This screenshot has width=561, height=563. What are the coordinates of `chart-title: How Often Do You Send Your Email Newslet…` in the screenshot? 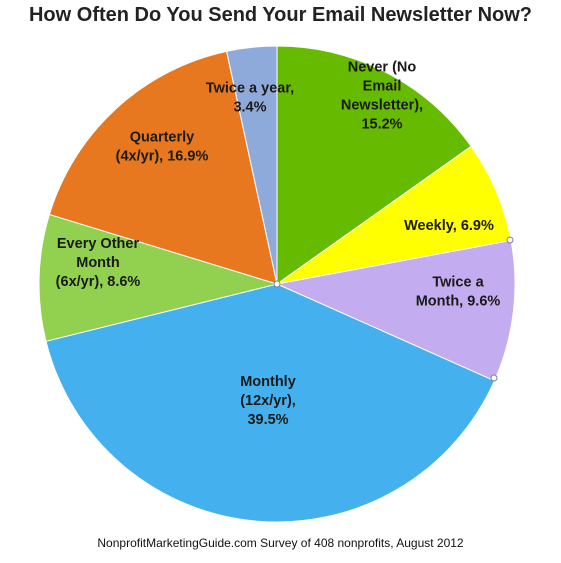 It's located at (280, 15).